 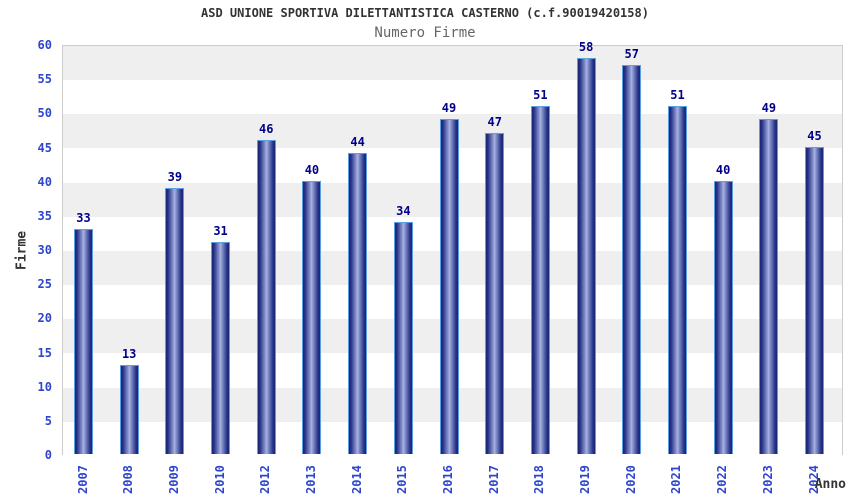 I want to click on bar-value-label: 33, so click(x=83, y=217).